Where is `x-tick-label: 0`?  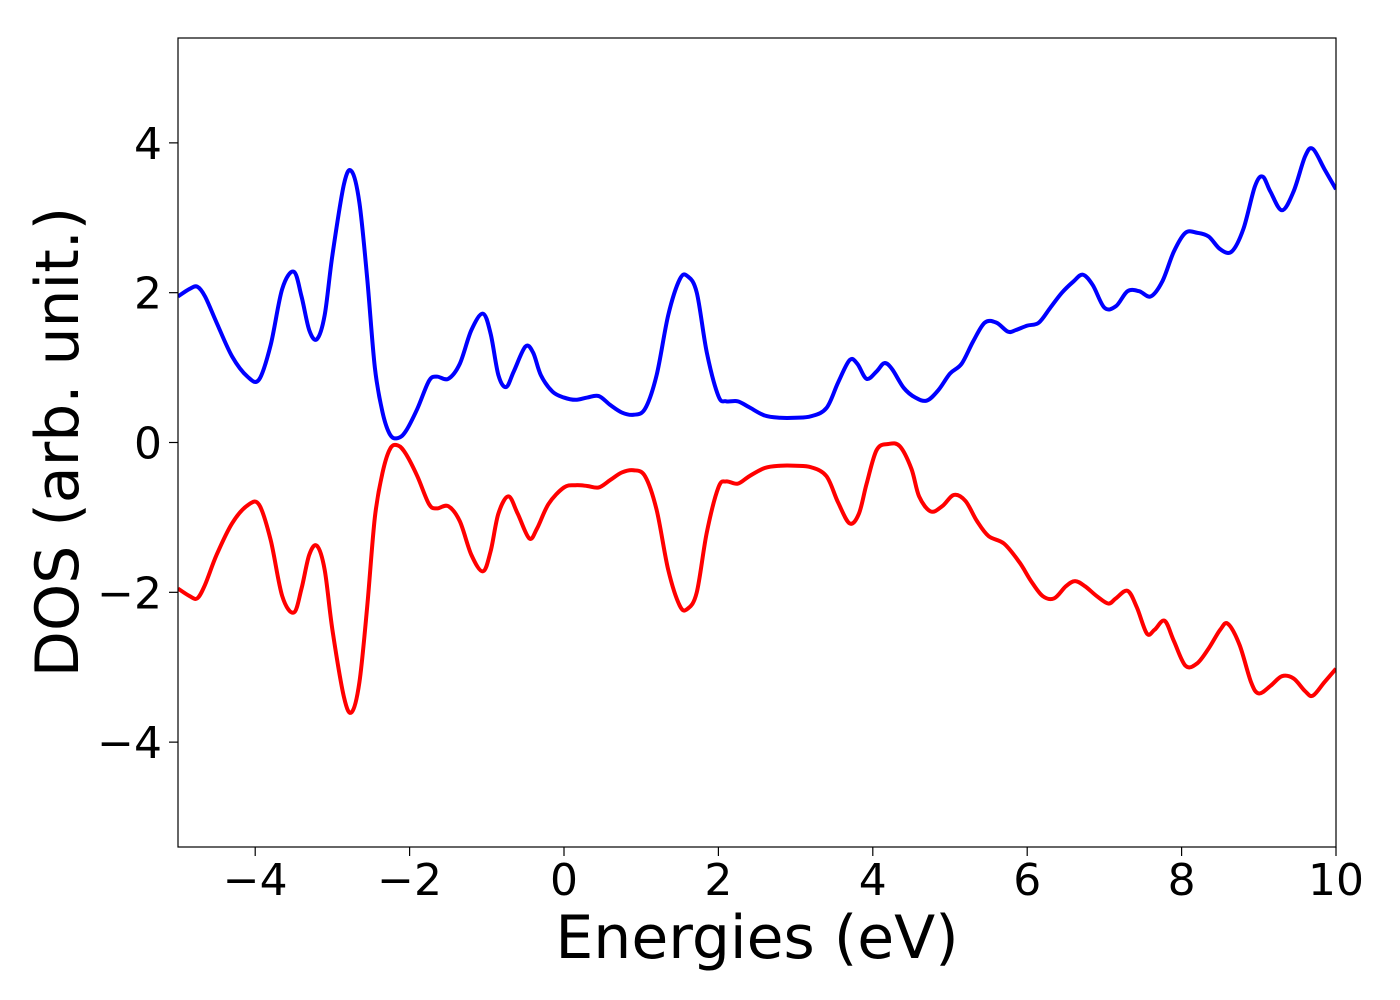
x-tick-label: 0 is located at coordinates (564, 880).